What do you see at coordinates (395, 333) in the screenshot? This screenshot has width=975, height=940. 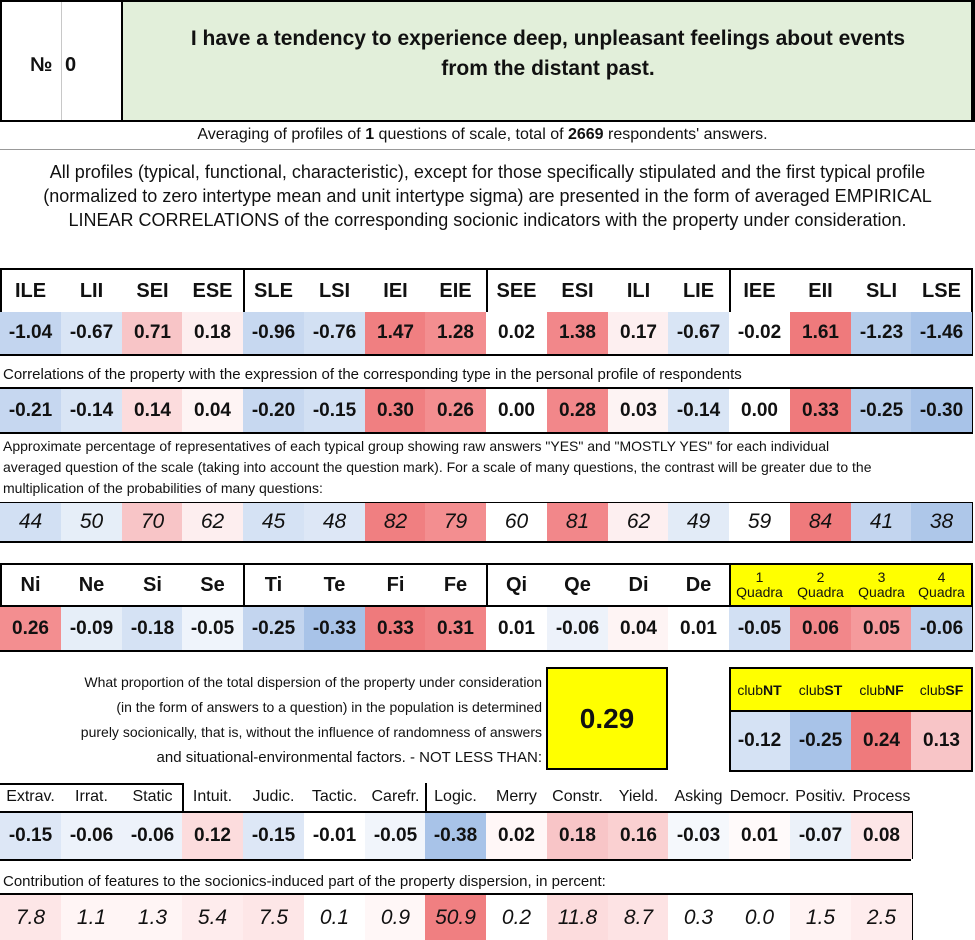 I see `type-normalized-cell: 1.47` at bounding box center [395, 333].